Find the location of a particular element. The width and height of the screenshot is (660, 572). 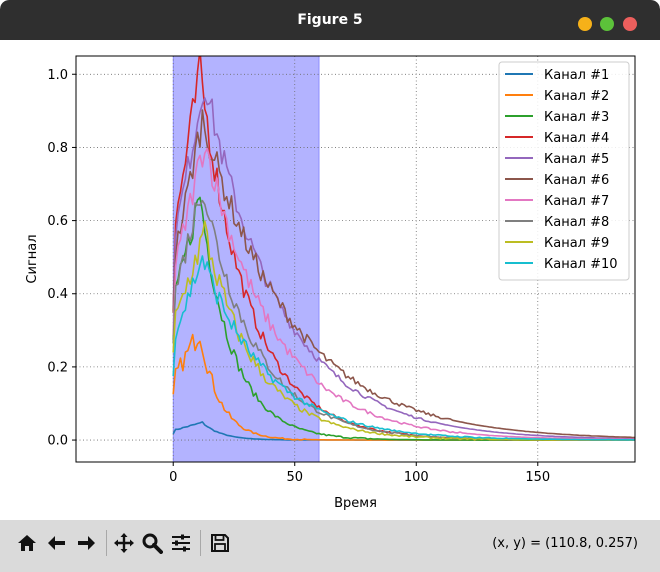

legend-entry-label: Канал #8 is located at coordinates (576, 222).